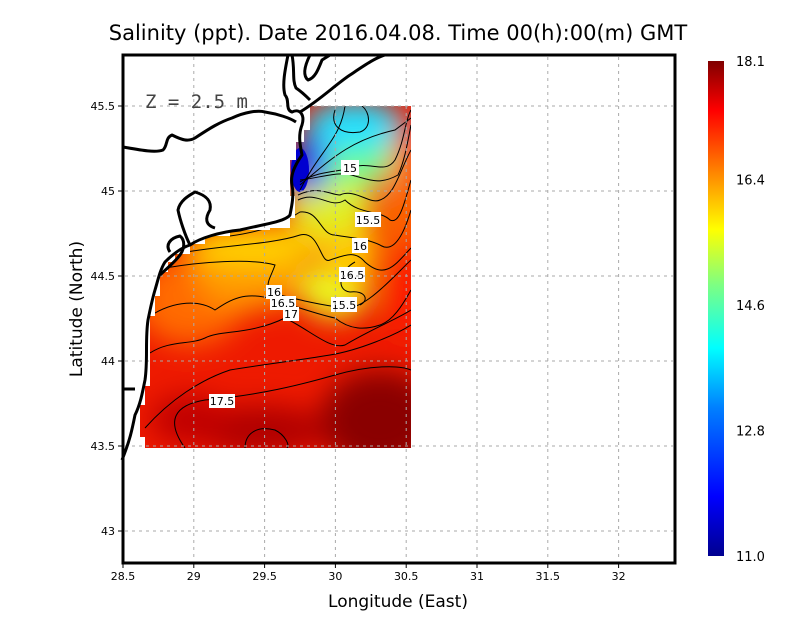 The height and width of the screenshot is (618, 800). I want to click on x-tick-label: 32, so click(619, 576).